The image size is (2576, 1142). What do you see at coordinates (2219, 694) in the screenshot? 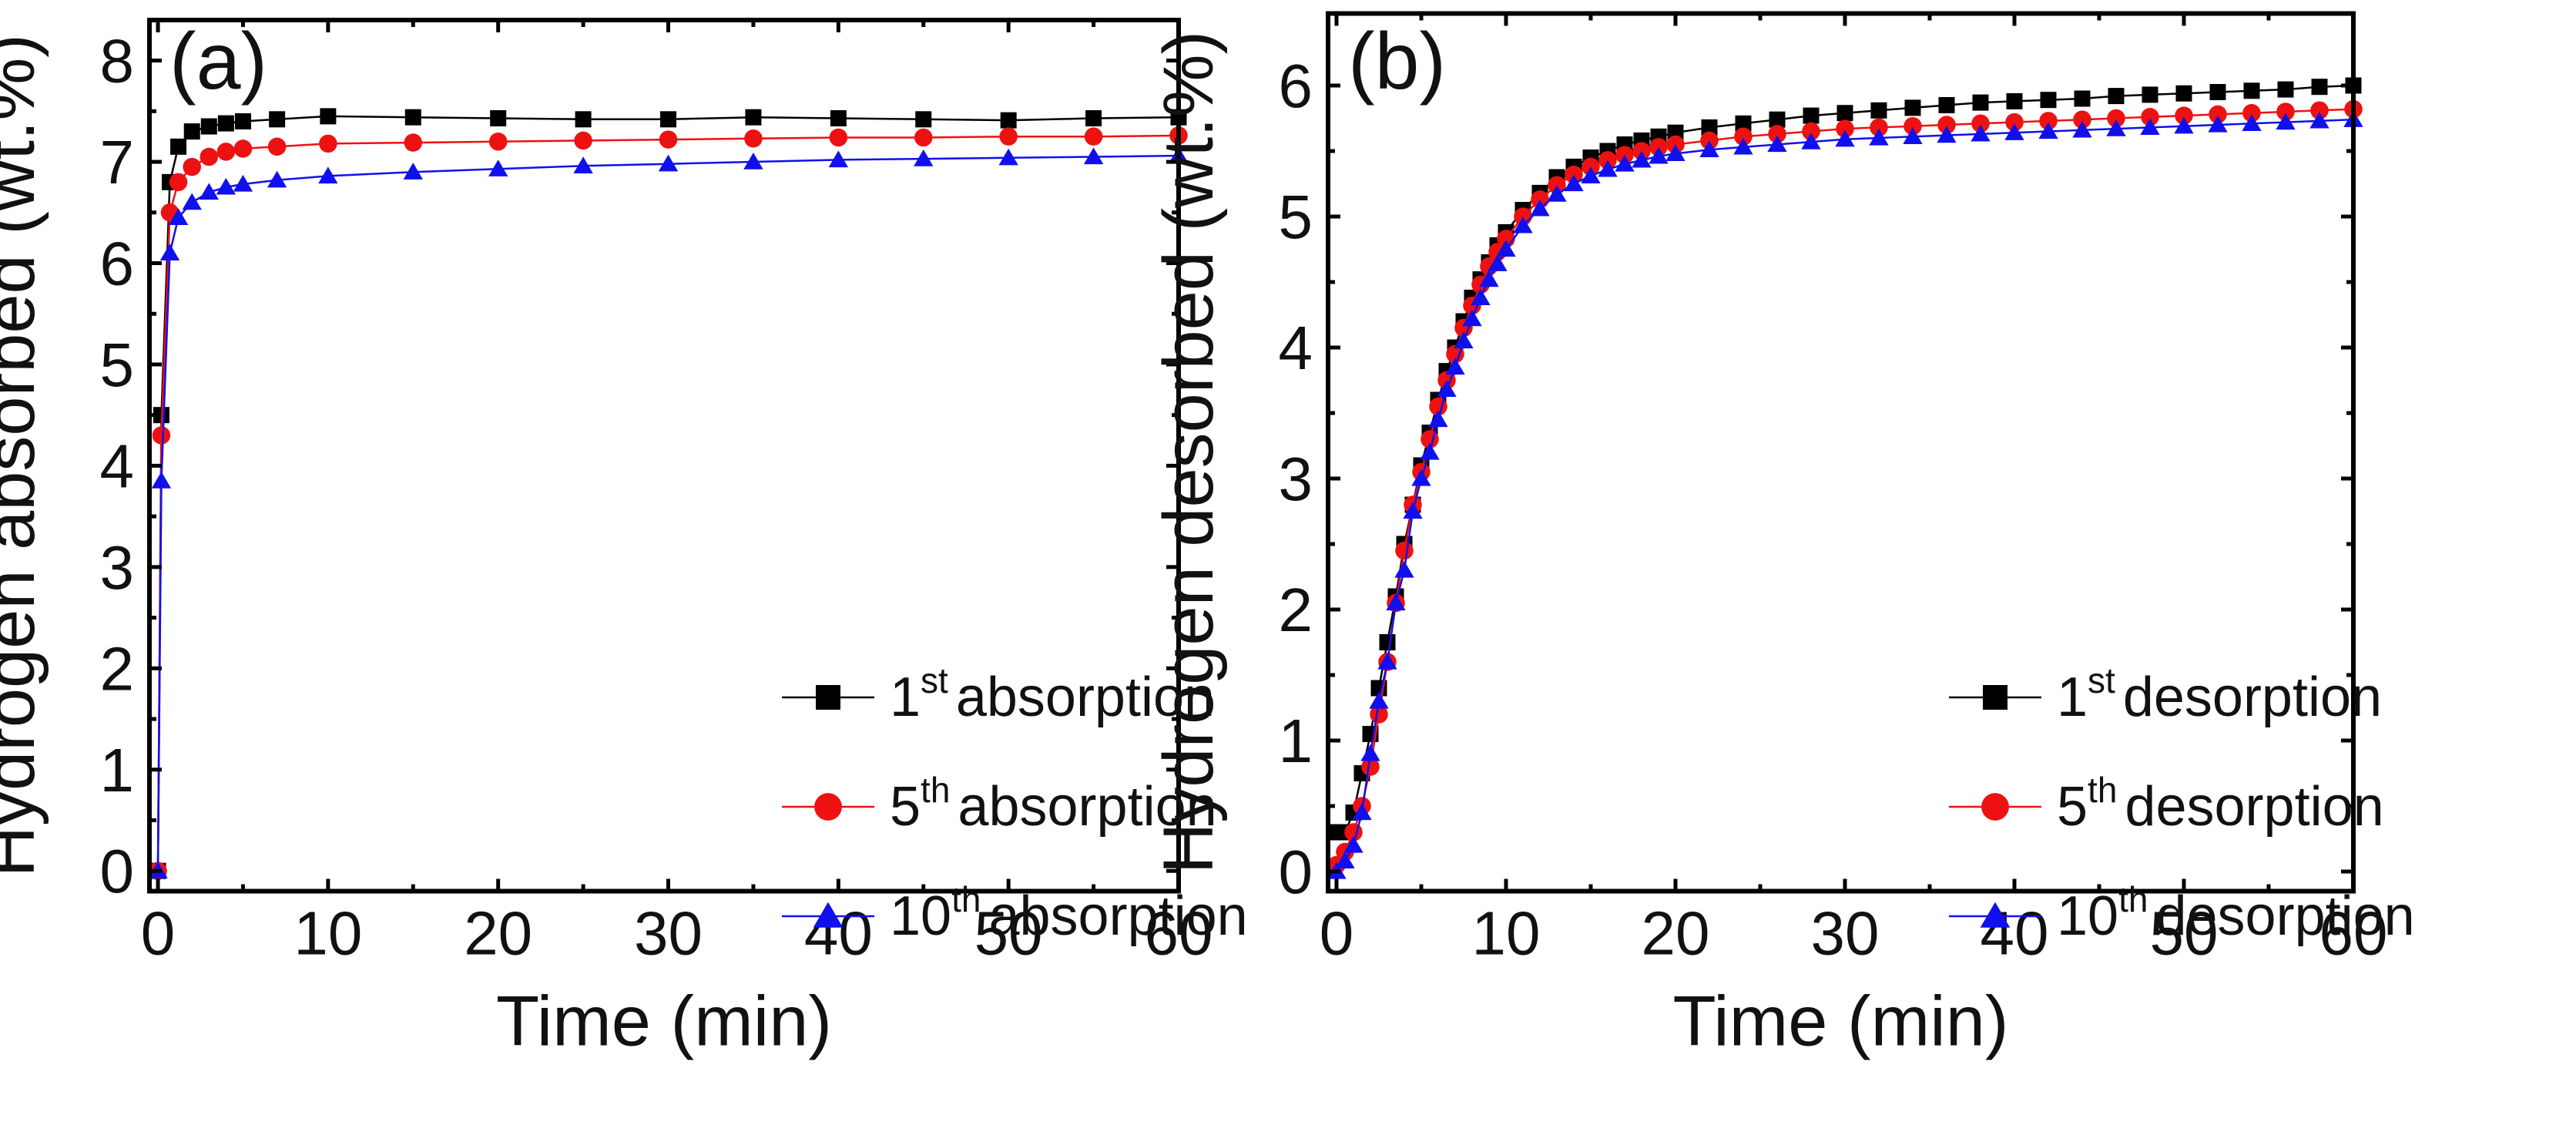
I see `legend-label: 1st desorption` at bounding box center [2219, 694].